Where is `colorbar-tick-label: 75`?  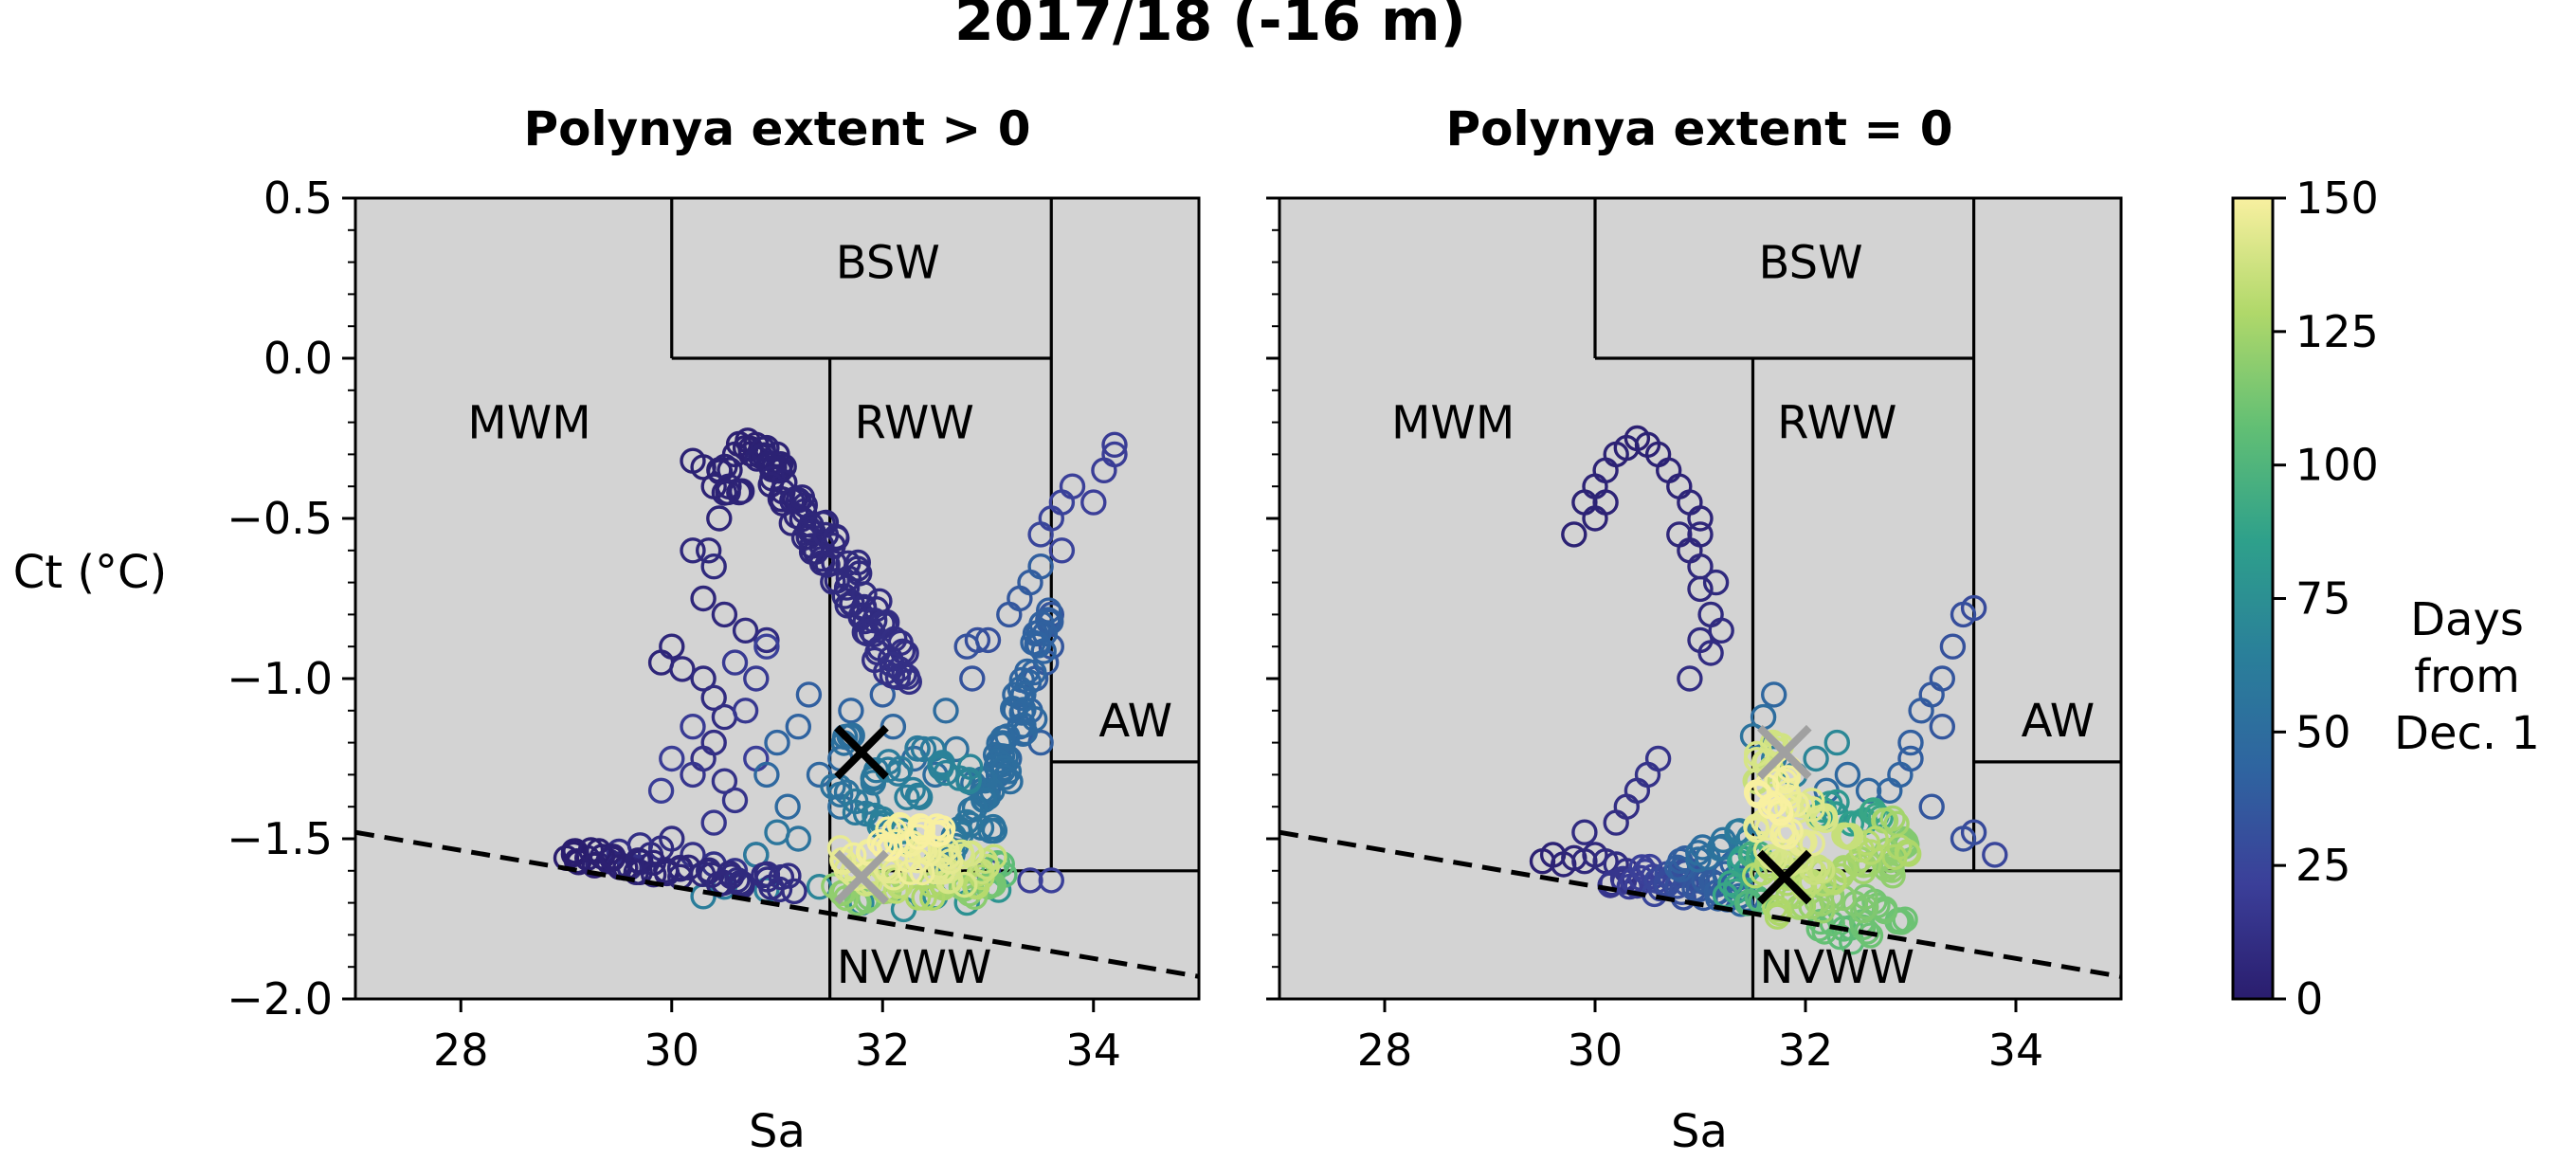 colorbar-tick-label: 75 is located at coordinates (2323, 599).